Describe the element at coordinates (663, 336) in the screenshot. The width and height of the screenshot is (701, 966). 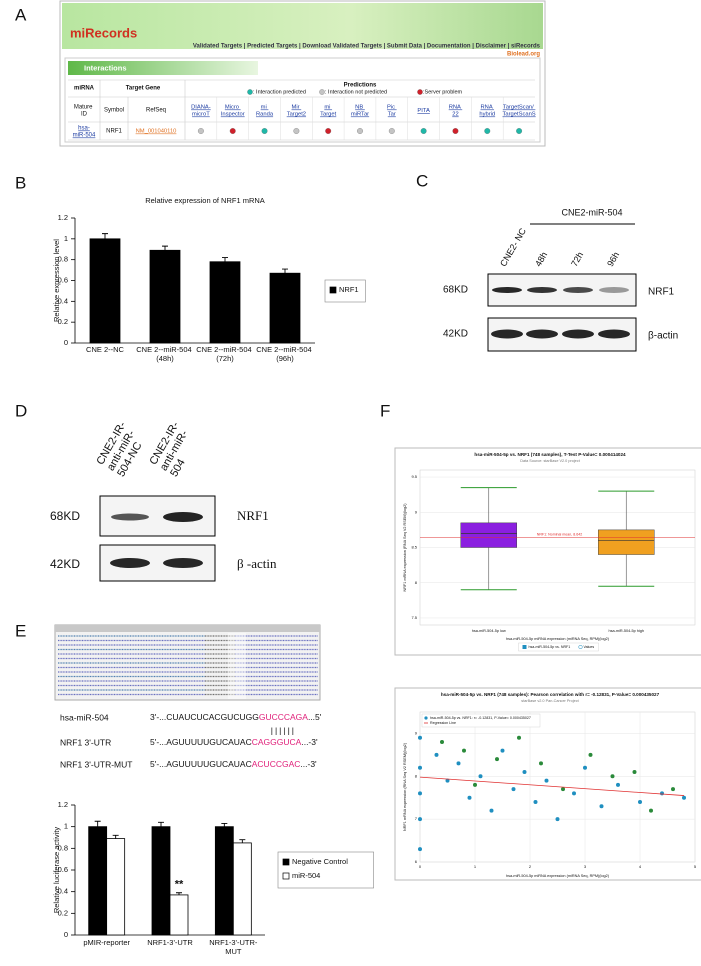
I see `protein-label: β-actin` at that location.